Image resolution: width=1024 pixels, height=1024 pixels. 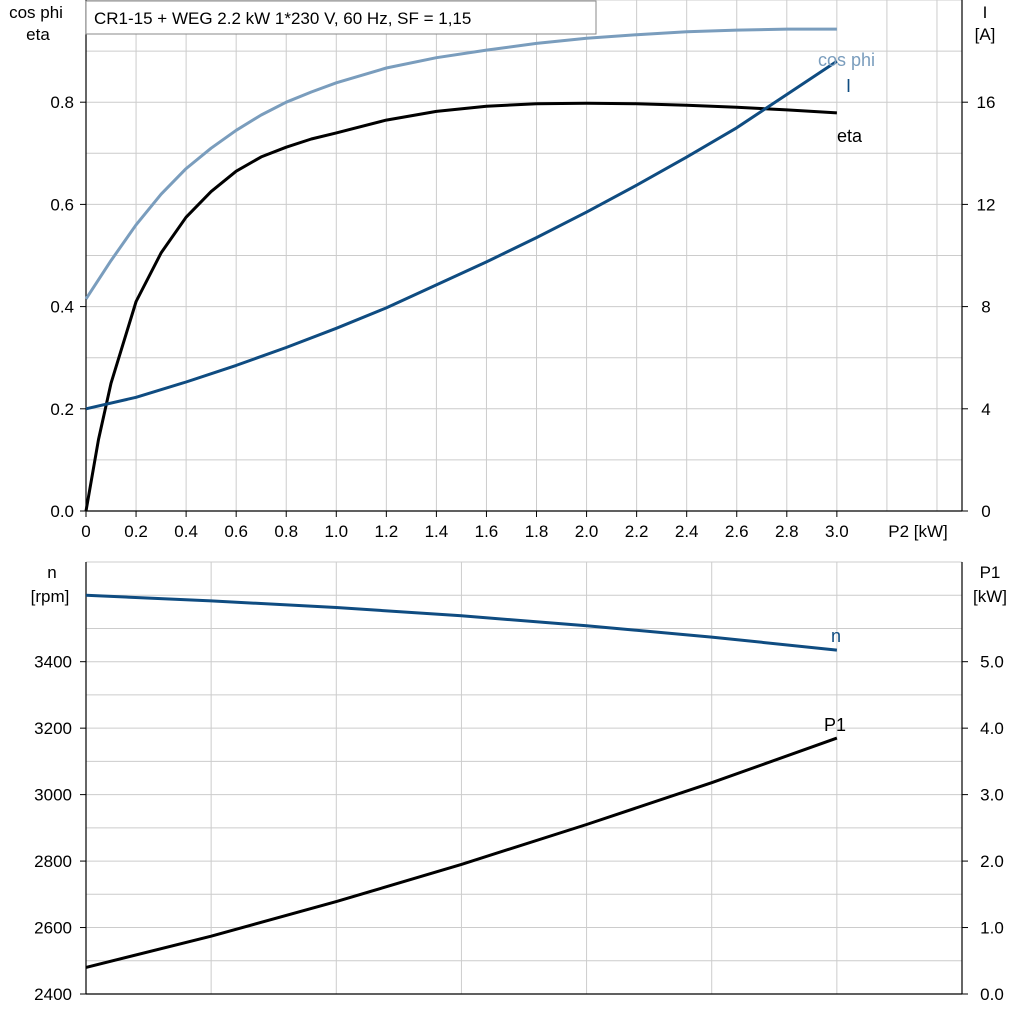 What do you see at coordinates (62, 511) in the screenshot?
I see `y-left-tick-label: 0.0` at bounding box center [62, 511].